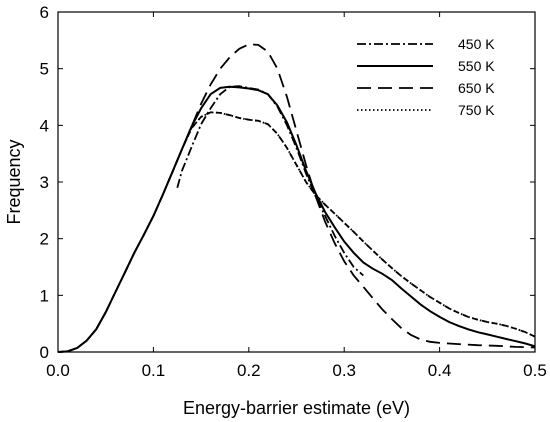 This screenshot has height=422, width=550. What do you see at coordinates (476, 88) in the screenshot?
I see `legend-label-2: 650 K` at bounding box center [476, 88].